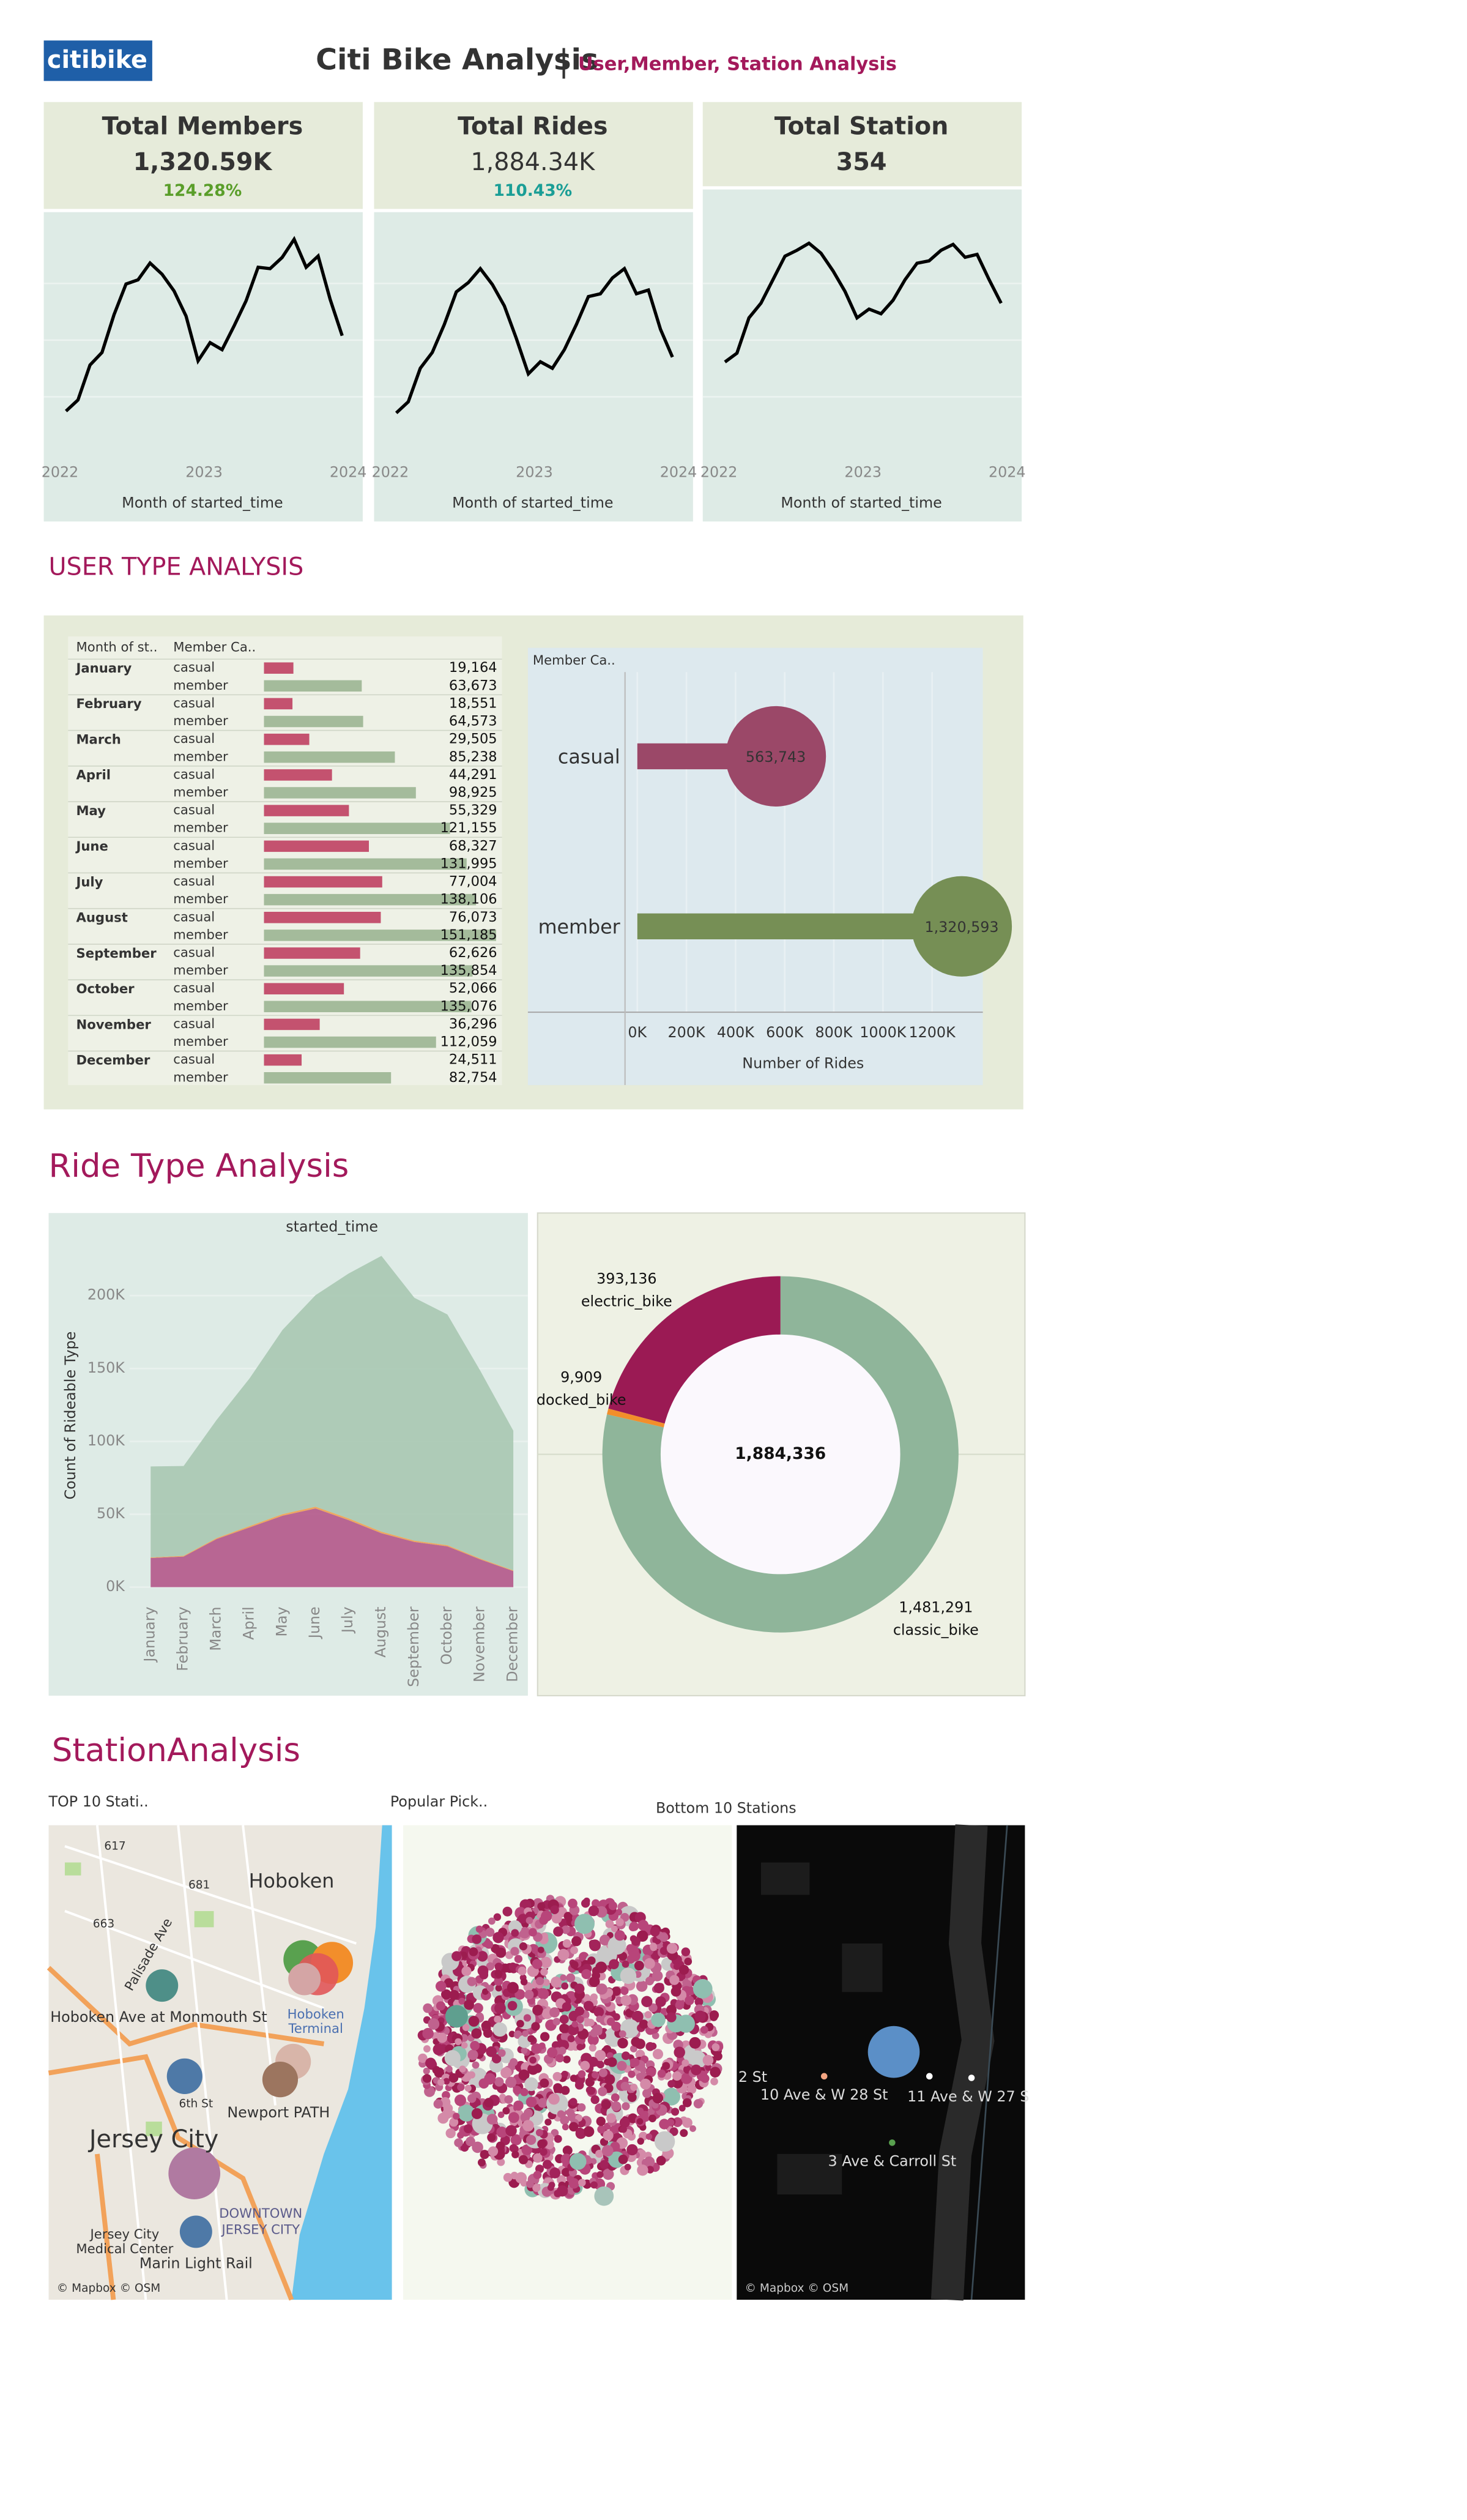 The image size is (1467, 2520). I want to click on x-tick-label: October, so click(446, 1635).